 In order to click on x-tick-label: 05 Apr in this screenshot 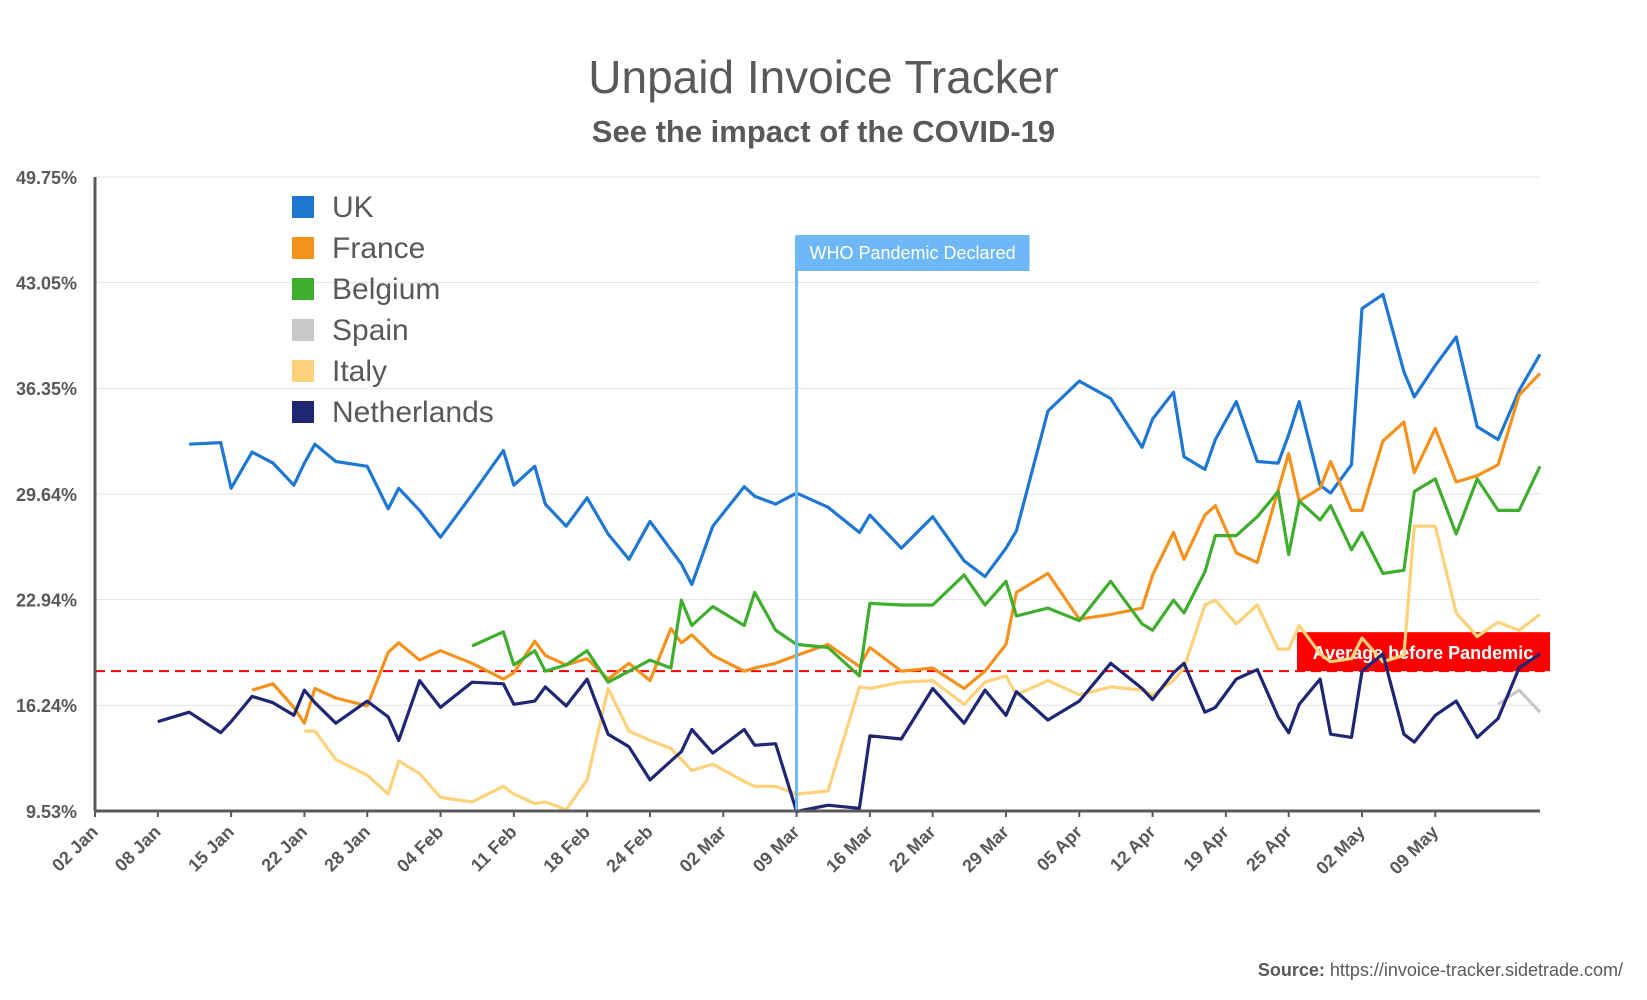, I will do `click(1059, 848)`.